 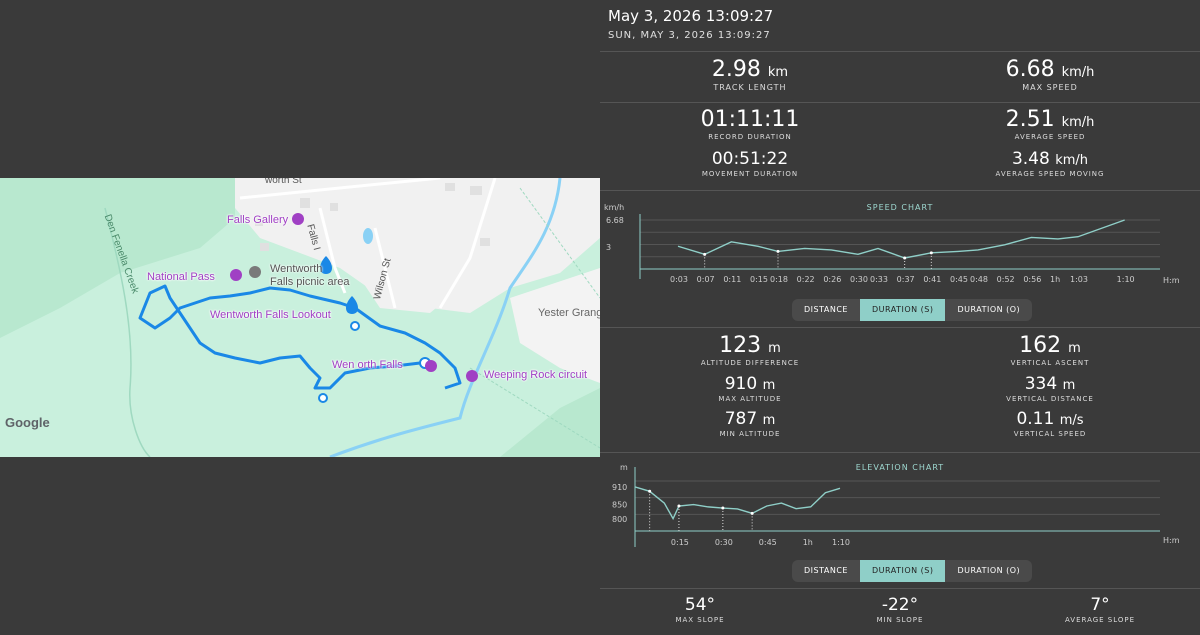 I want to click on elevation-y-tick-label: 850, so click(x=619, y=505).